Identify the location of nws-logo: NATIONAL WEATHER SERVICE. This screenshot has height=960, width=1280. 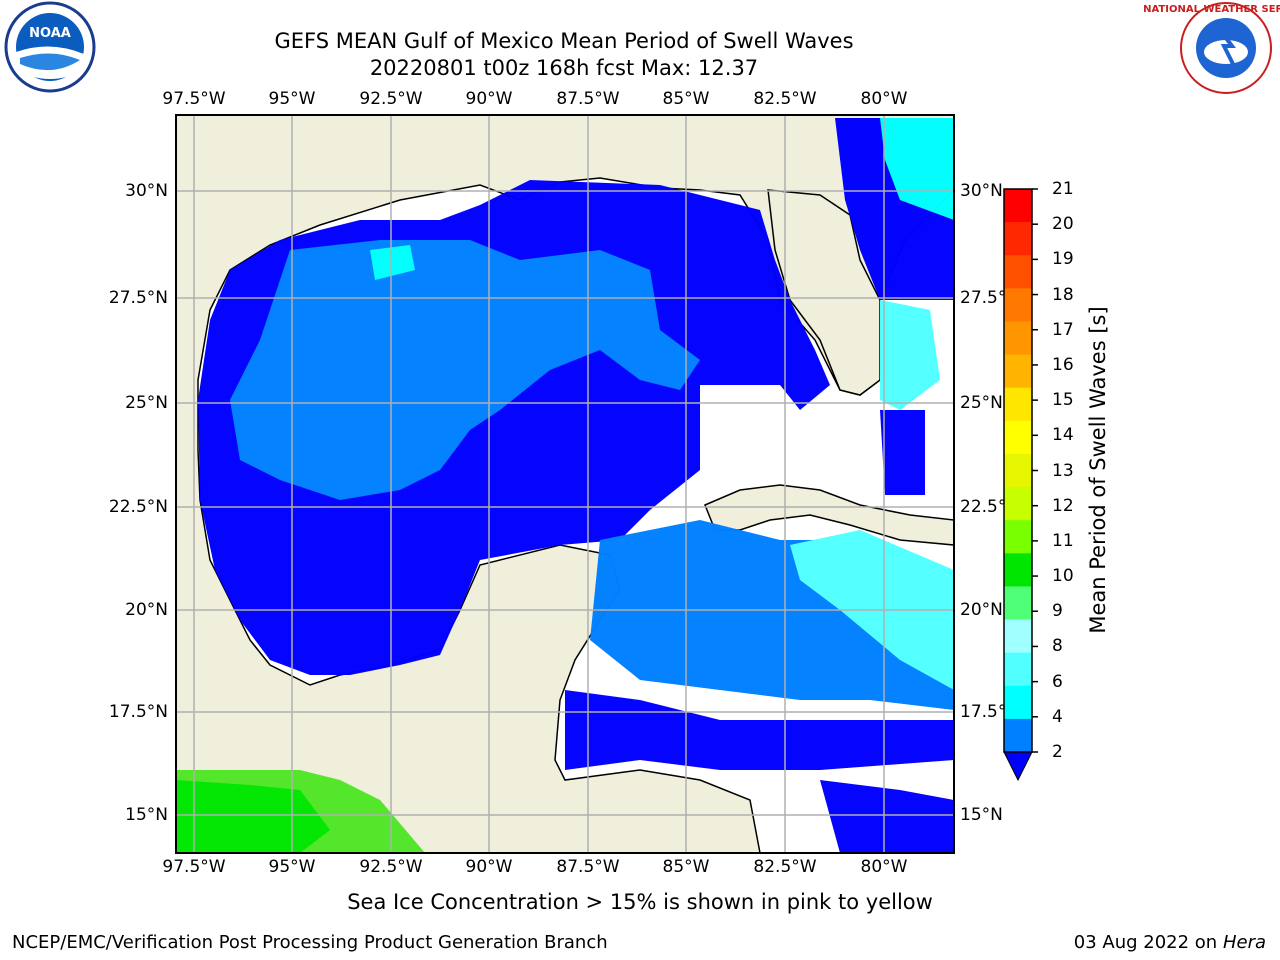
(1211, 48).